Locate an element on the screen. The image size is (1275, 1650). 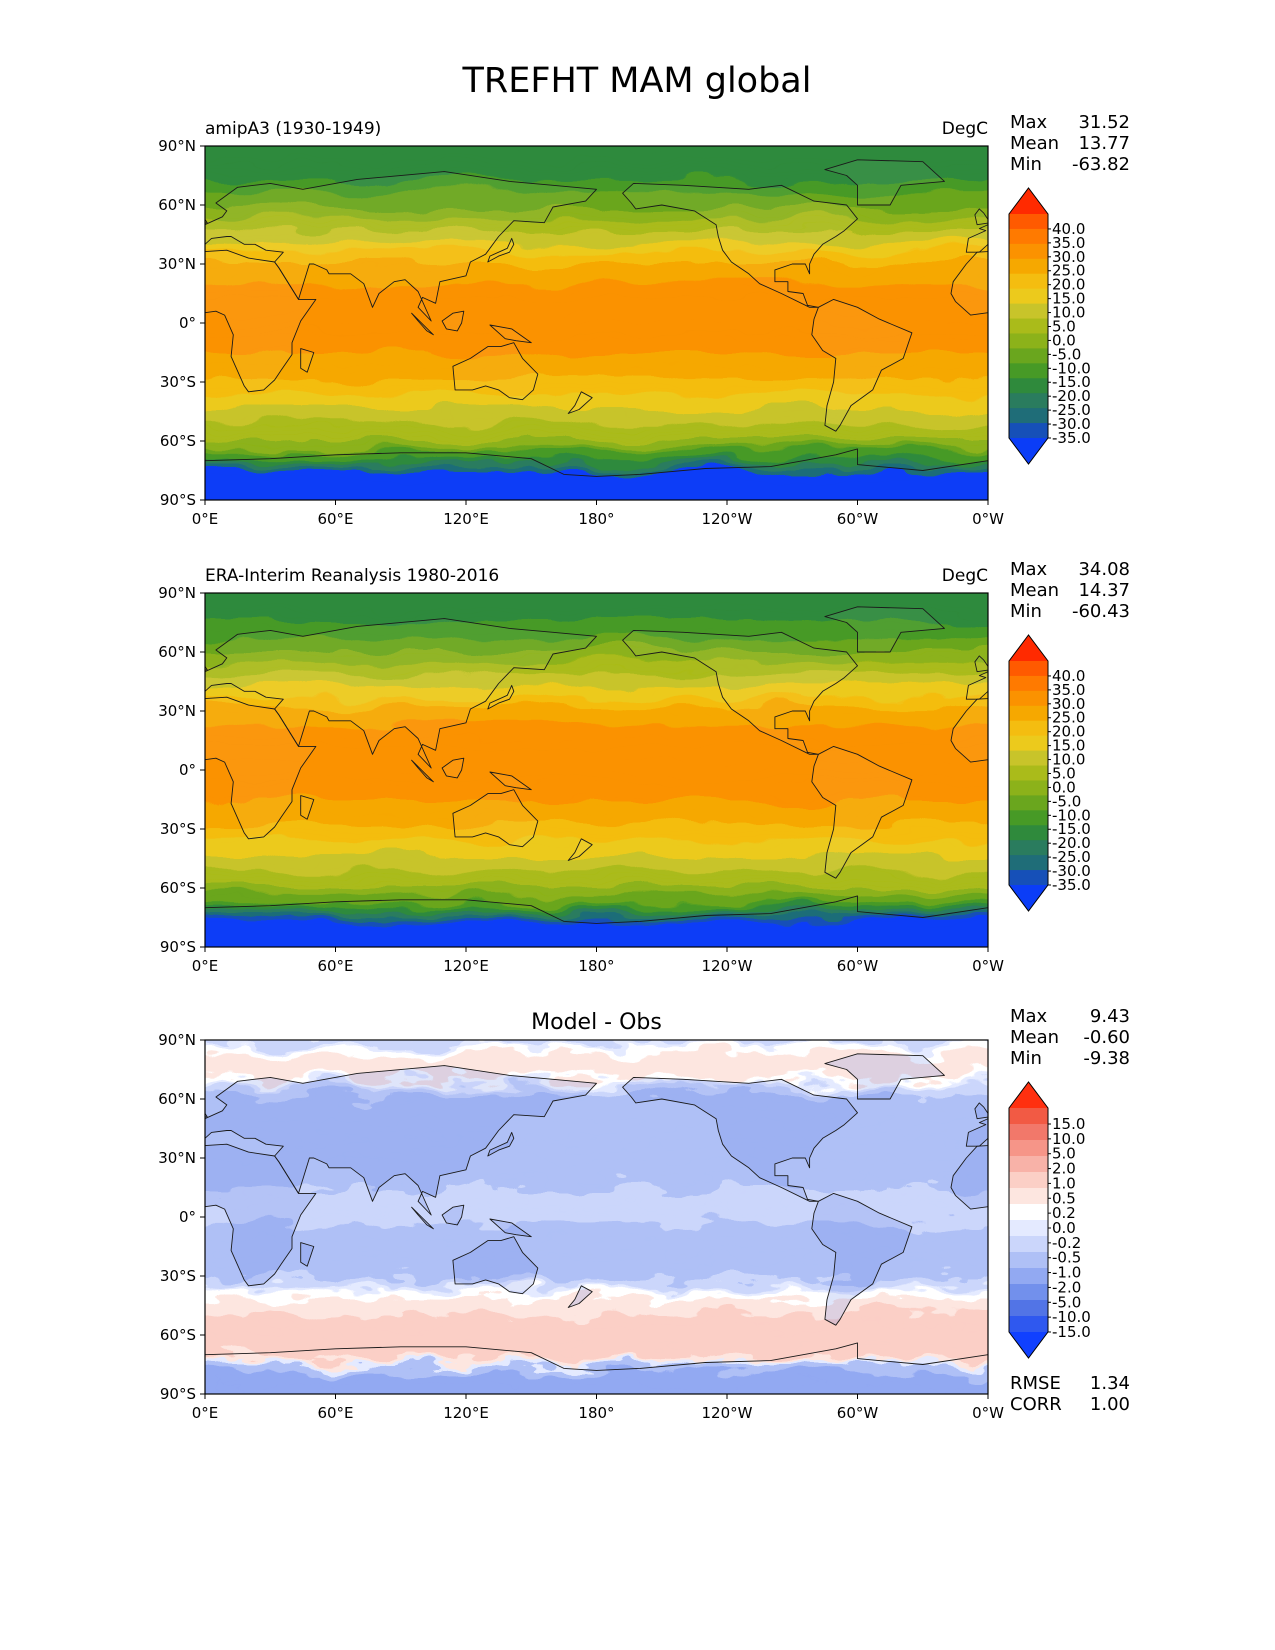
stat-label: Min is located at coordinates (1026, 611).